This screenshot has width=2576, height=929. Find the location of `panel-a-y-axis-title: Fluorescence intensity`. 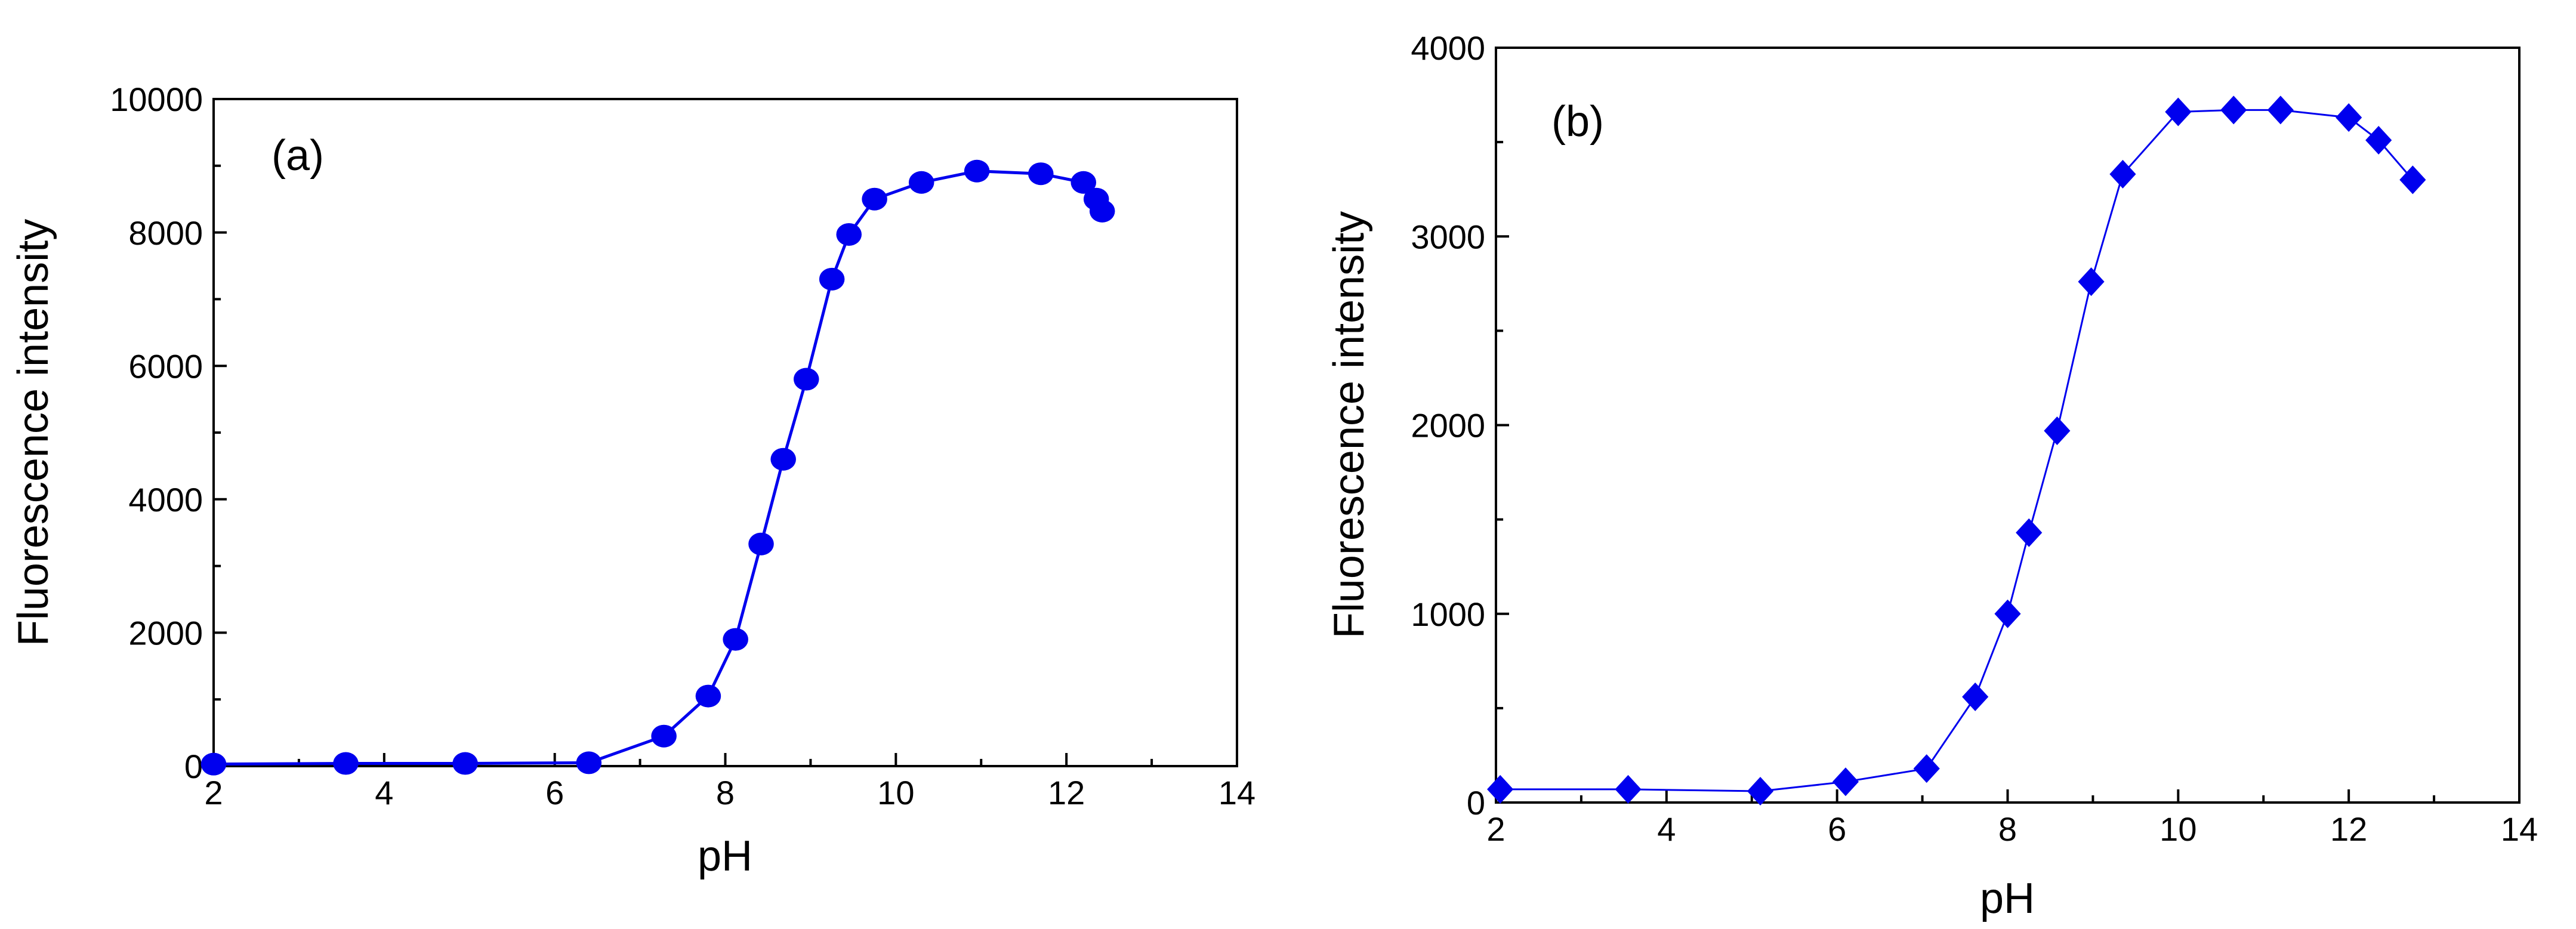

panel-a-y-axis-title: Fluorescence intensity is located at coordinates (33, 433).